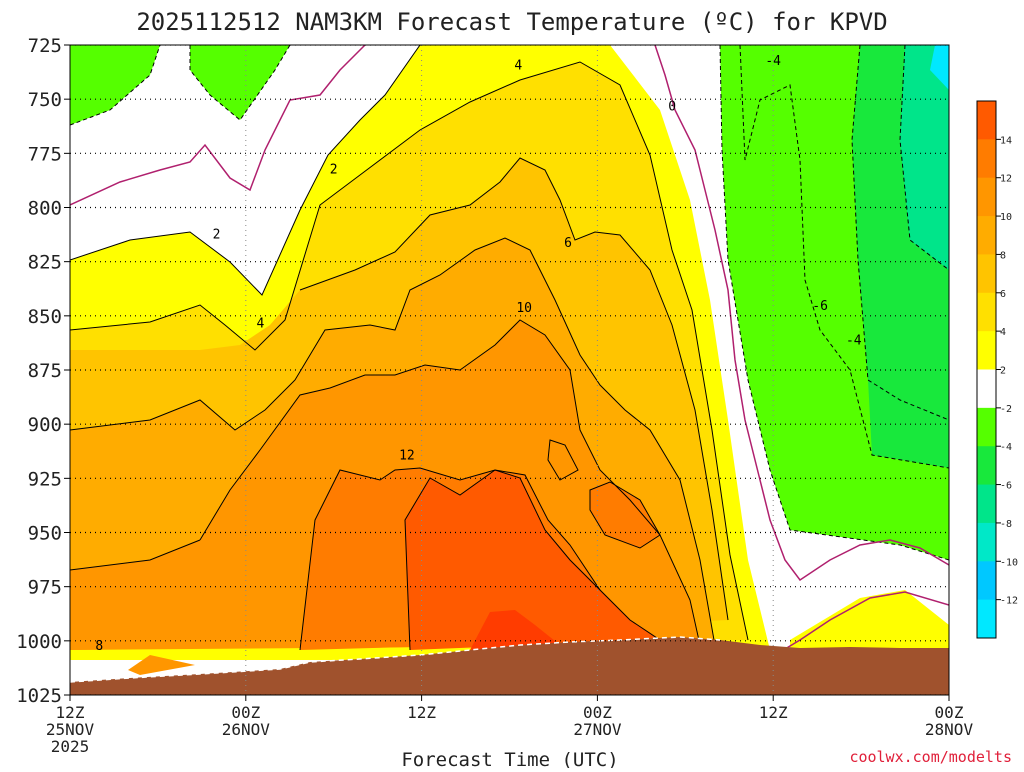 This screenshot has width=1024, height=772. What do you see at coordinates (1006, 140) in the screenshot?
I see `colorbar-label: 14` at bounding box center [1006, 140].